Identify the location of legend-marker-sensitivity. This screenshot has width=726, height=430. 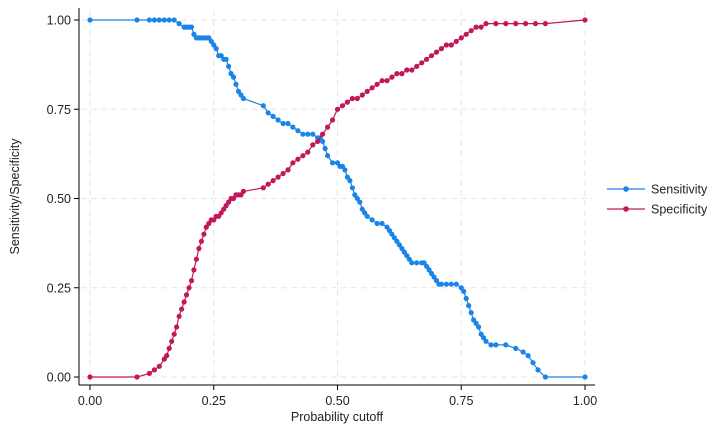
(626, 189).